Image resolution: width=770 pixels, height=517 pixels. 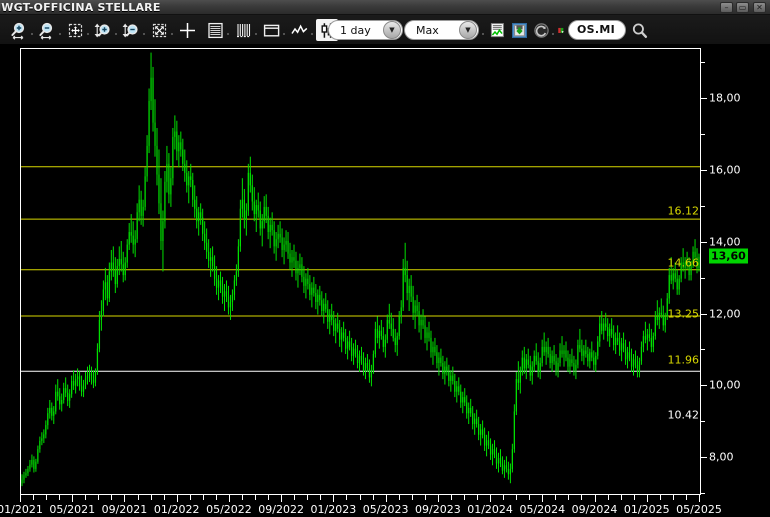 What do you see at coordinates (683, 263) in the screenshot?
I see `price-level-label: 14.66` at bounding box center [683, 263].